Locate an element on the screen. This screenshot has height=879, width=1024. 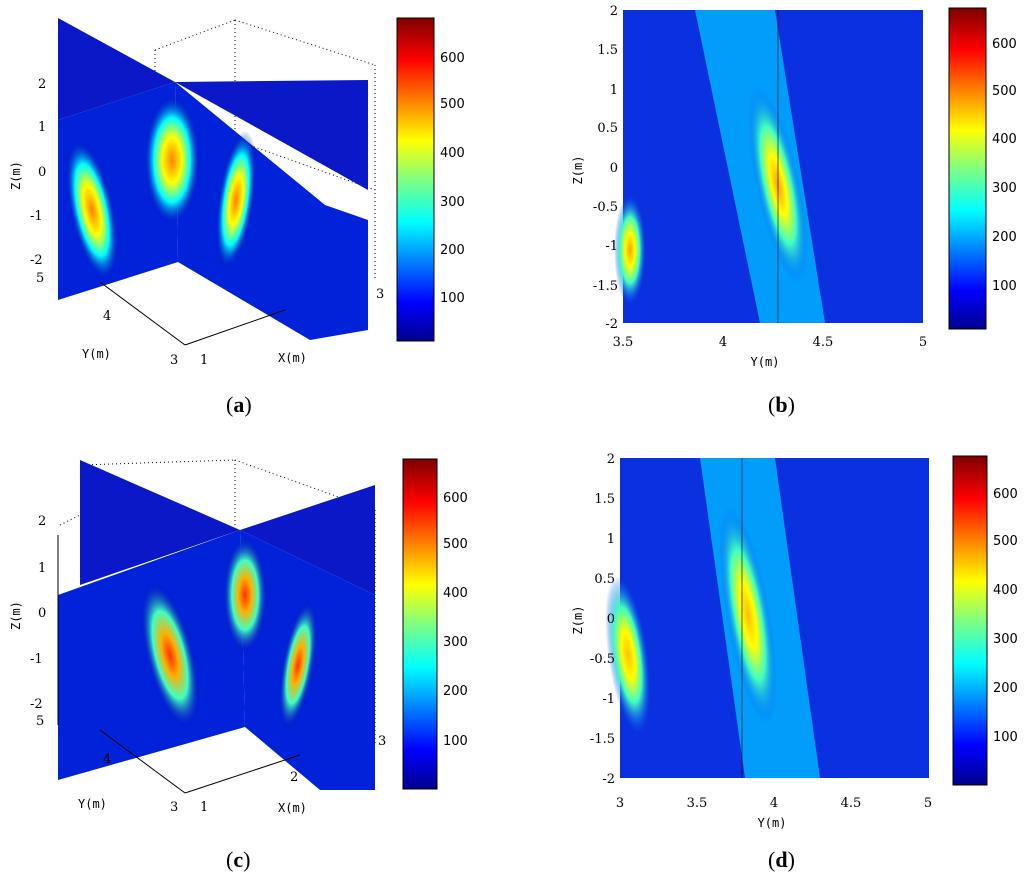
z-axis-label-c: Z(m) is located at coordinates (16, 615).